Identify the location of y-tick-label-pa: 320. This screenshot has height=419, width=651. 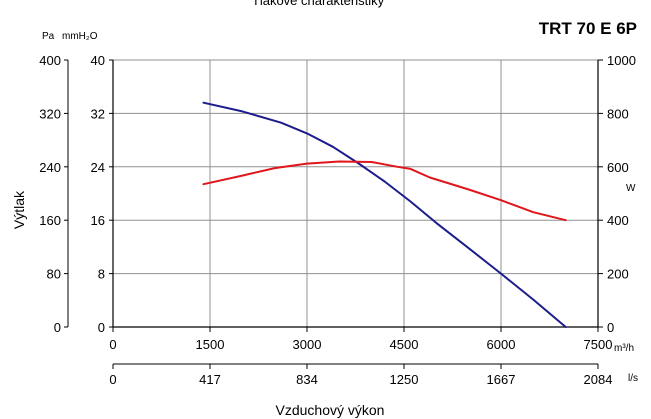
(50, 113).